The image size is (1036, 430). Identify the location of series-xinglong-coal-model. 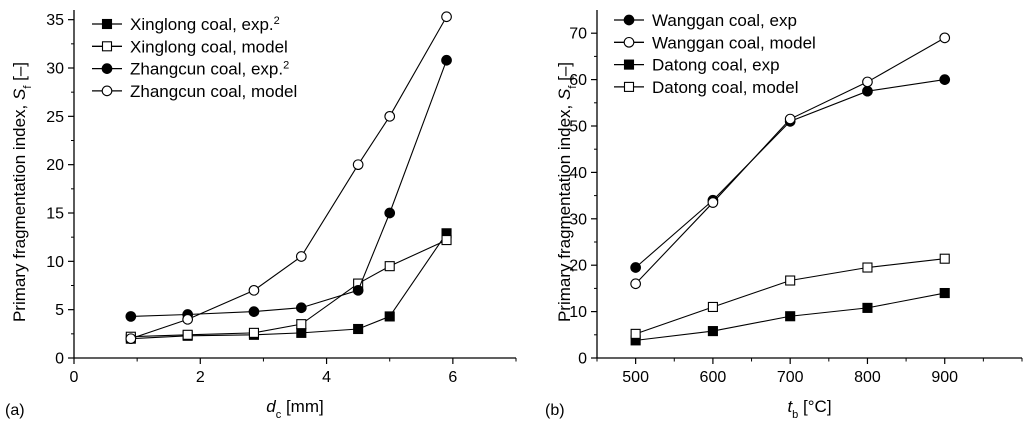
(288, 288).